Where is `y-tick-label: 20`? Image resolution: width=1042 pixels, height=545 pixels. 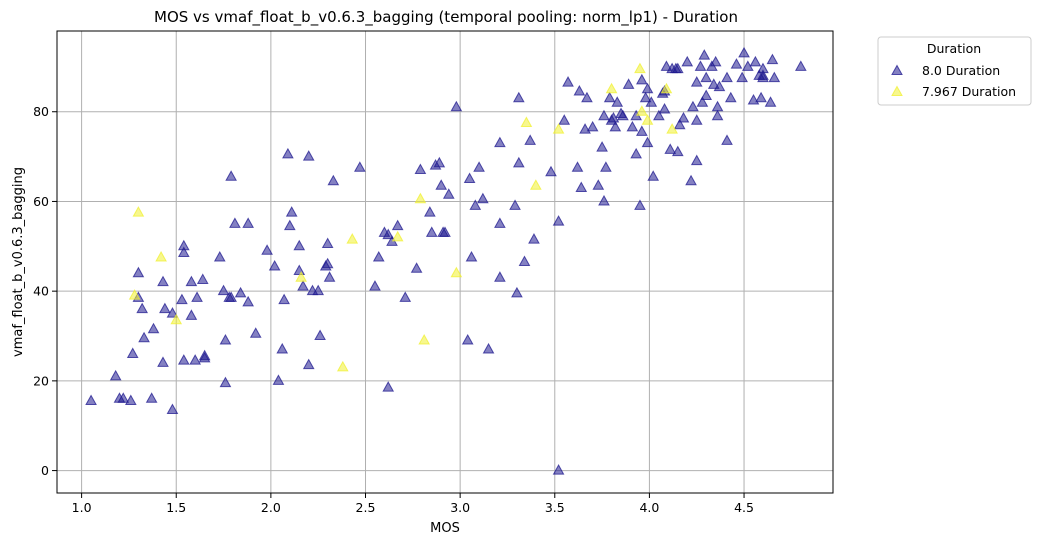 y-tick-label: 20 is located at coordinates (41, 380).